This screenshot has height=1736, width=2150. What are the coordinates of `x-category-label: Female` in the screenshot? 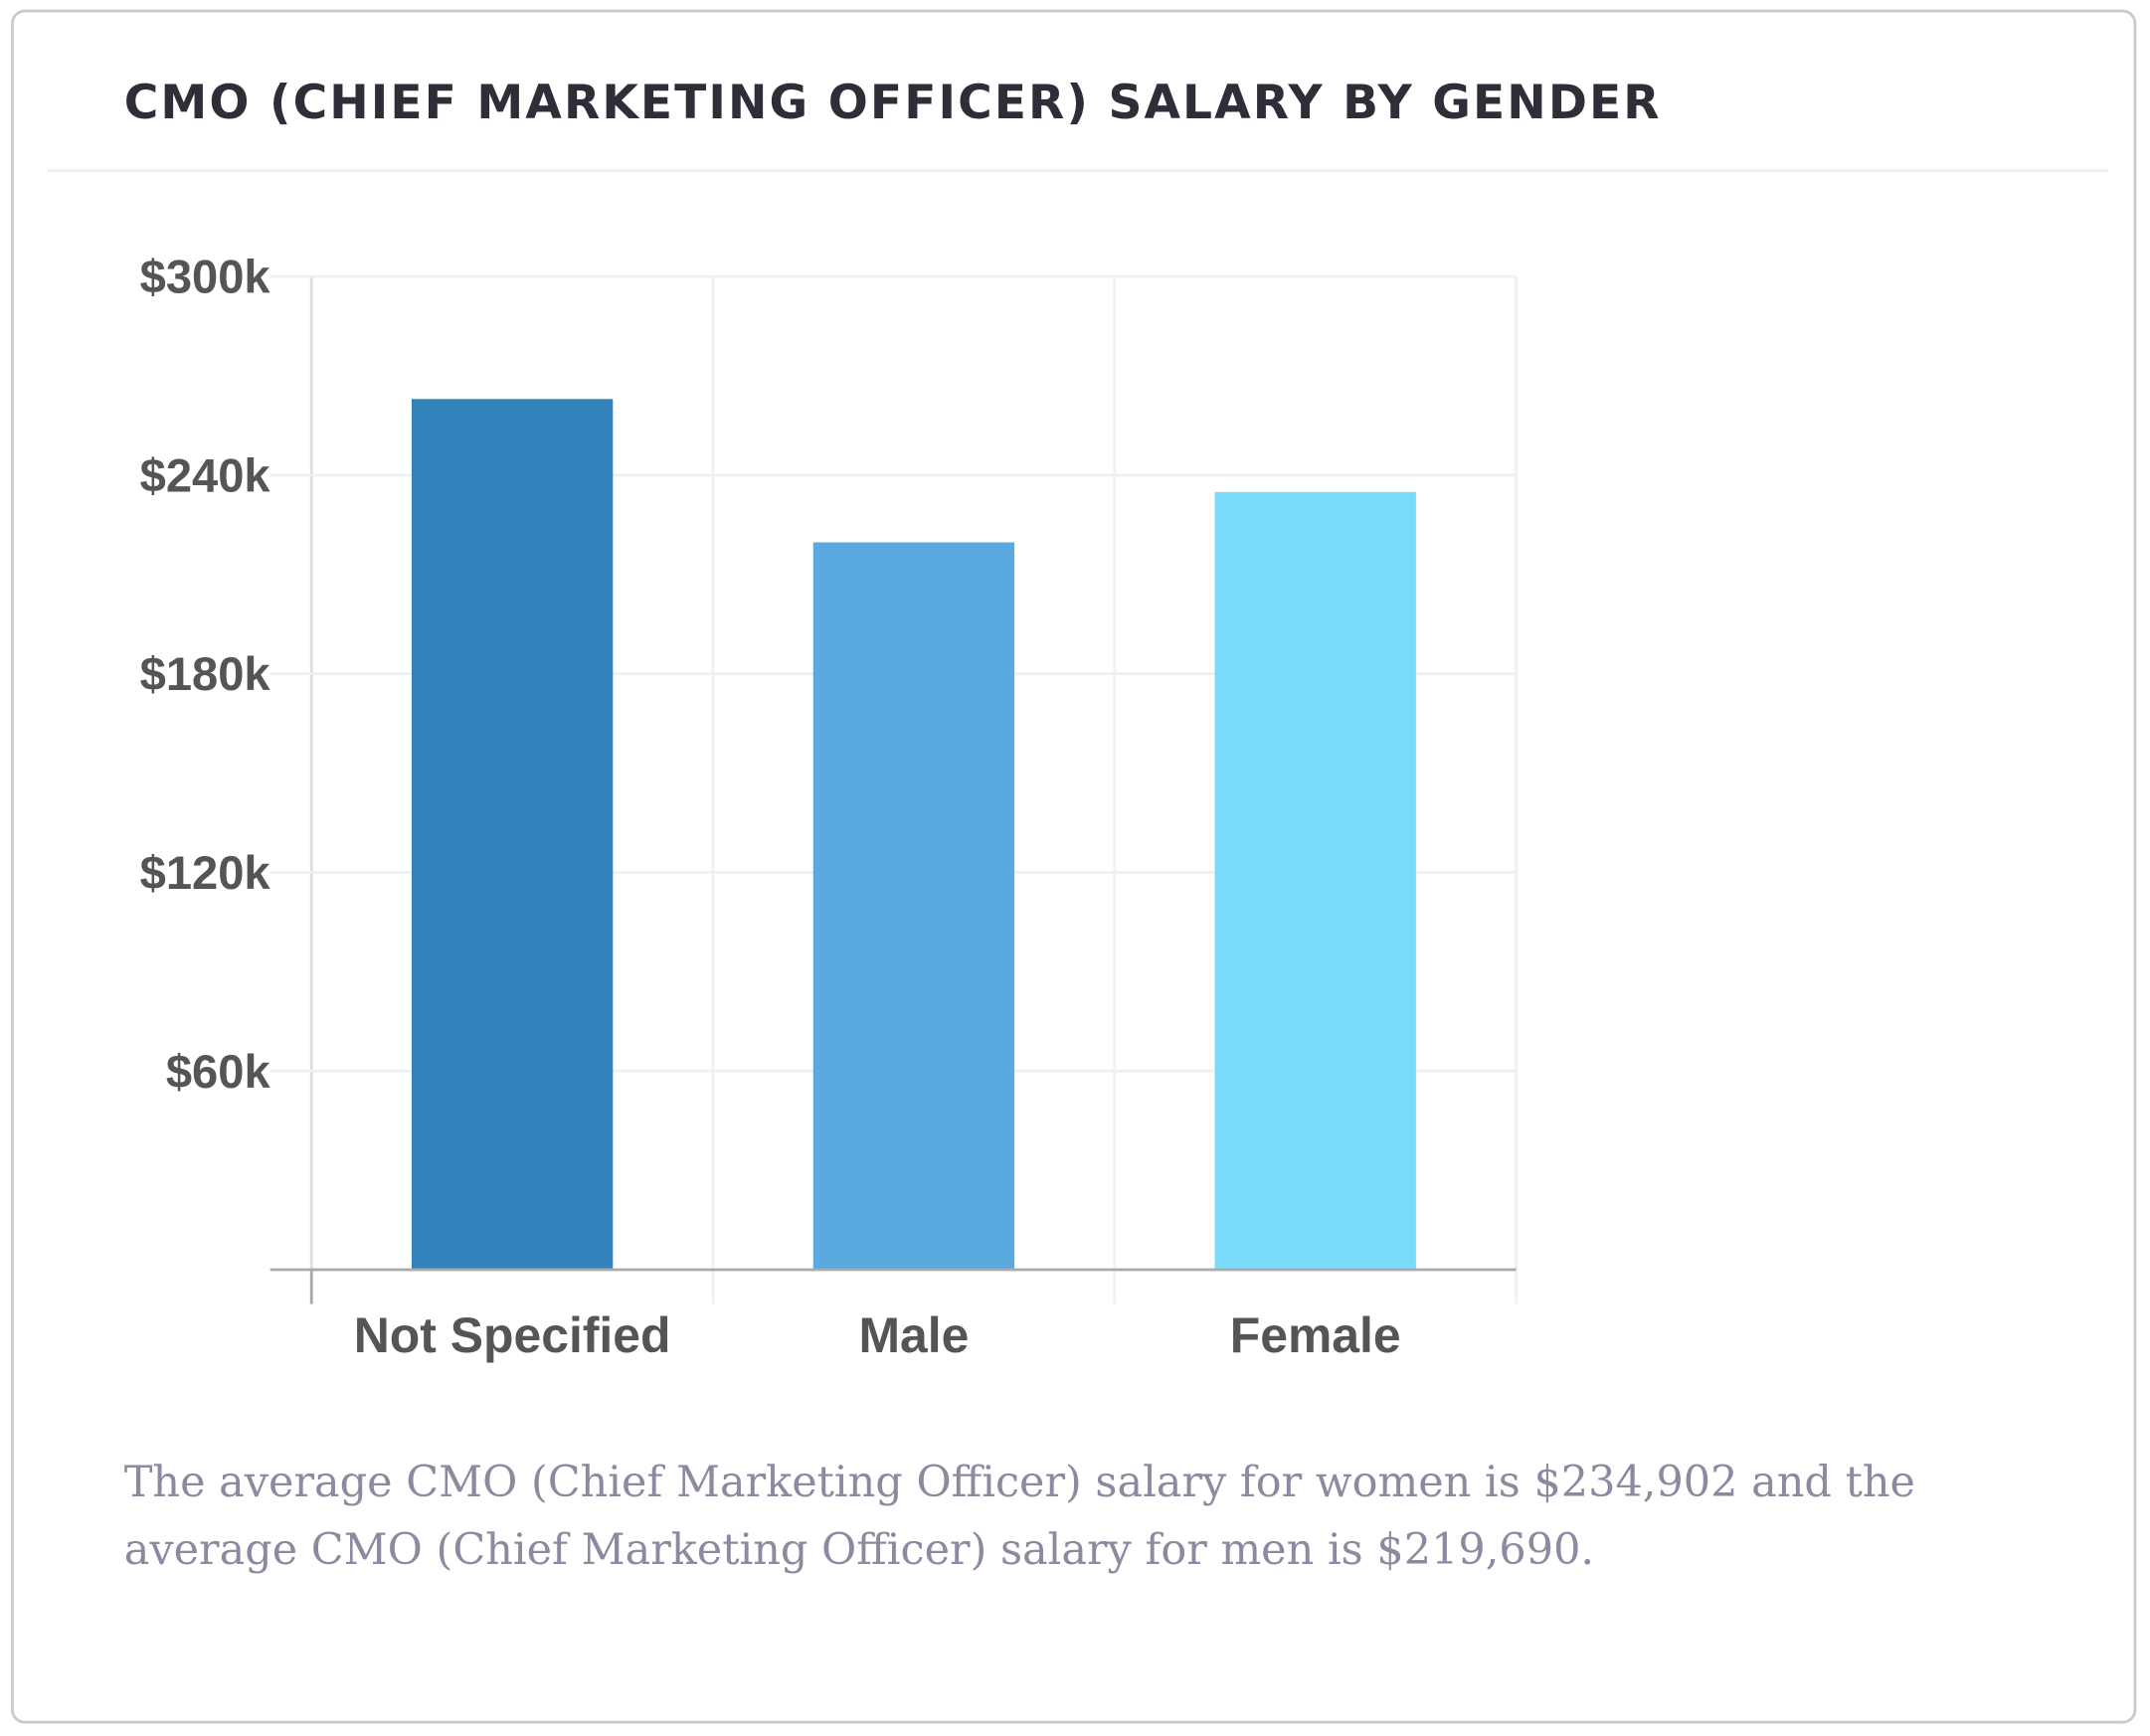 It's located at (1315, 1335).